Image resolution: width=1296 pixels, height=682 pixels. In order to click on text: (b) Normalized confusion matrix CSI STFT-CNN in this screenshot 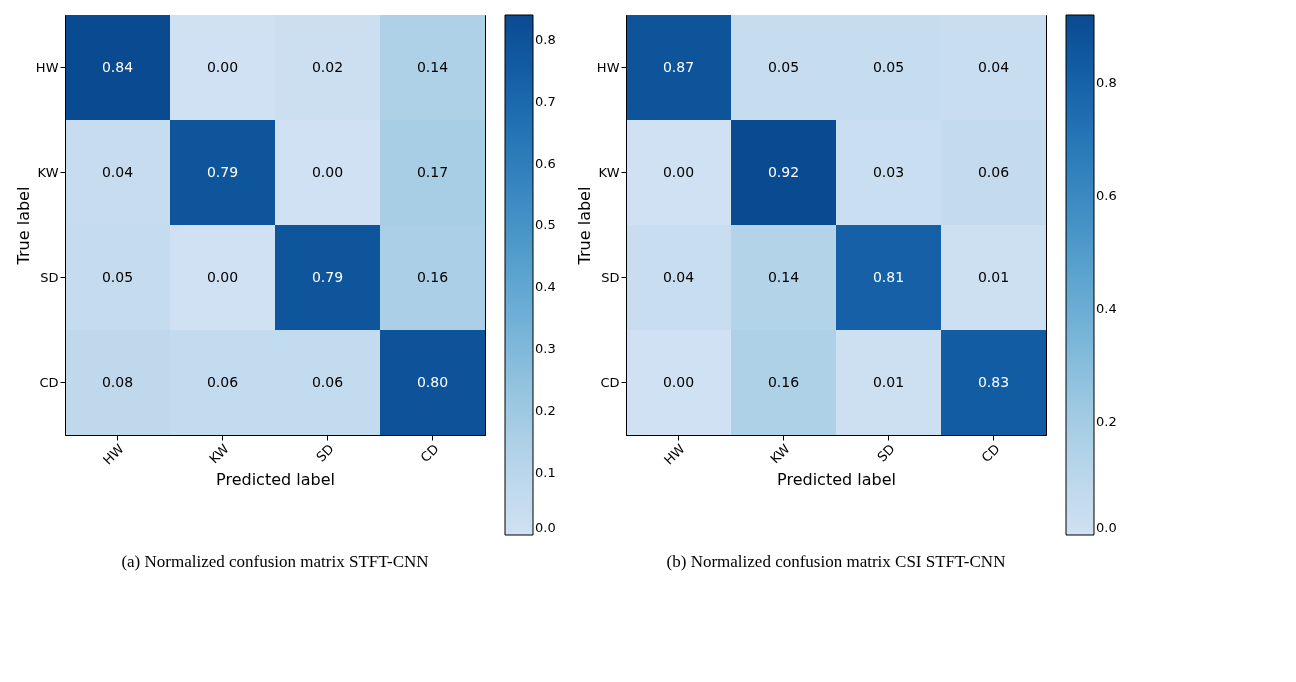, I will do `click(836, 561)`.